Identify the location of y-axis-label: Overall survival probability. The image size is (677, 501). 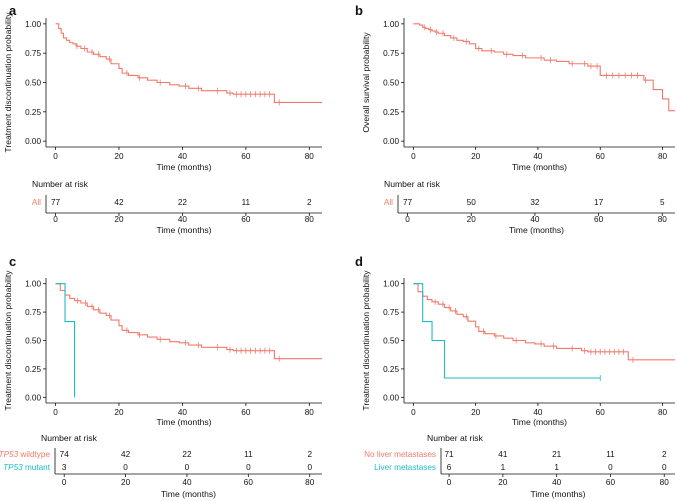
(366, 82).